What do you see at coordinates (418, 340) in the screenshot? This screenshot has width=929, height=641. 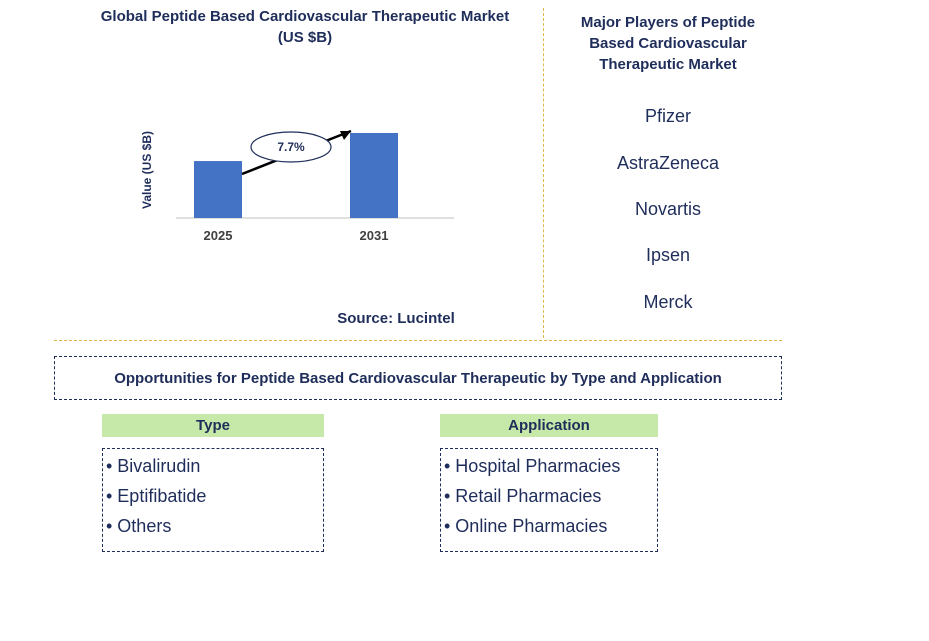 I see `horizontal-divider` at bounding box center [418, 340].